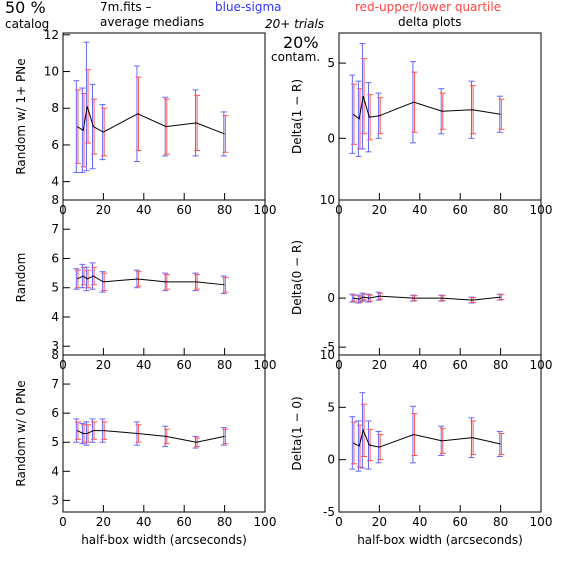 This screenshot has height=578, width=574. I want to click on y-axis-label: Delta(1 − 0), so click(297, 433).